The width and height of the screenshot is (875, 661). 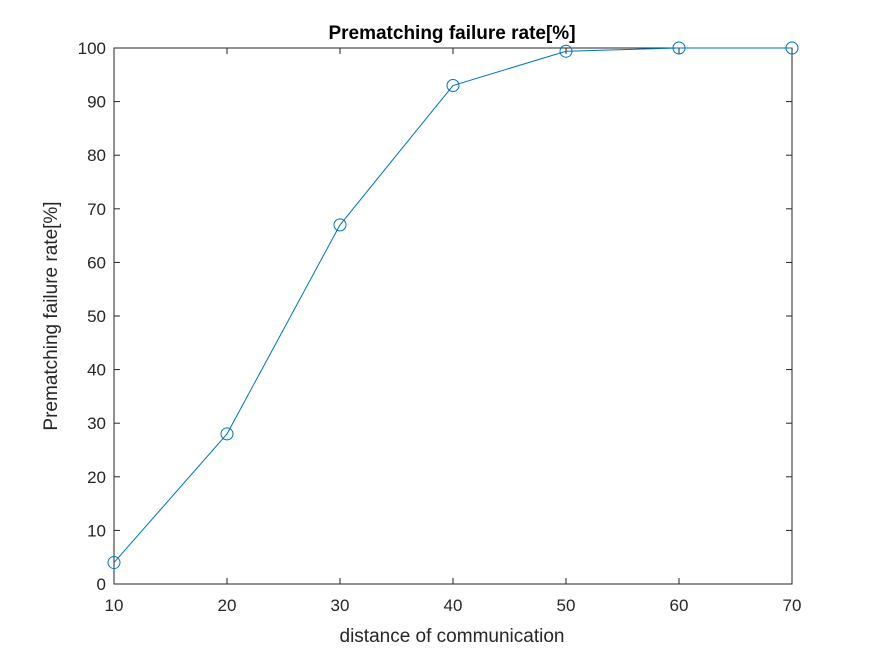 What do you see at coordinates (92, 48) in the screenshot?
I see `y-tick-label: 100` at bounding box center [92, 48].